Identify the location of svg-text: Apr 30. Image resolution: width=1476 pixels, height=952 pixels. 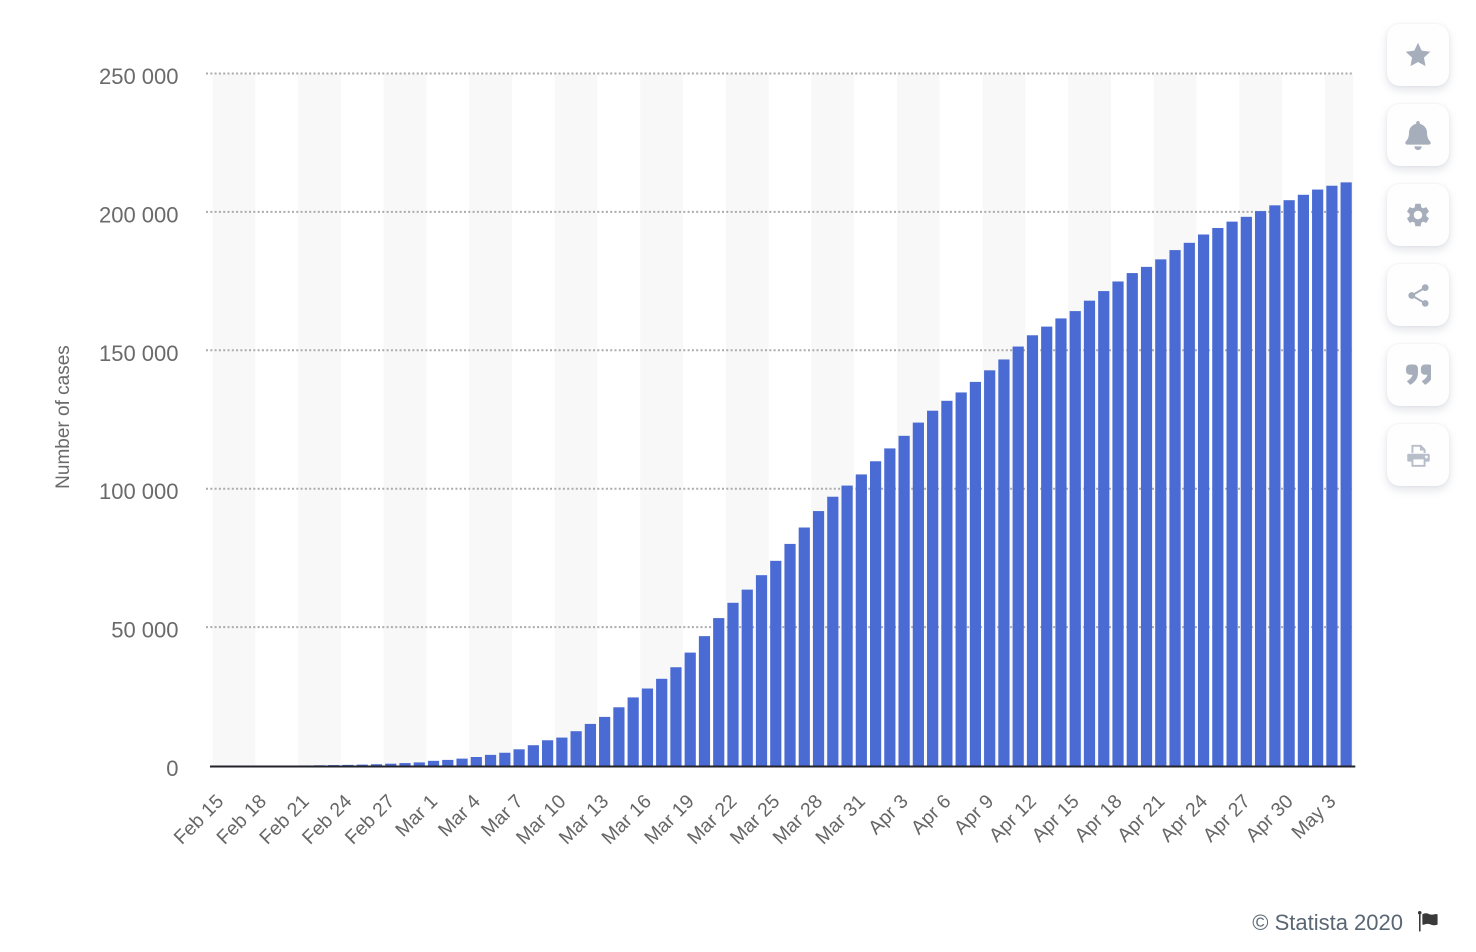
(1269, 818).